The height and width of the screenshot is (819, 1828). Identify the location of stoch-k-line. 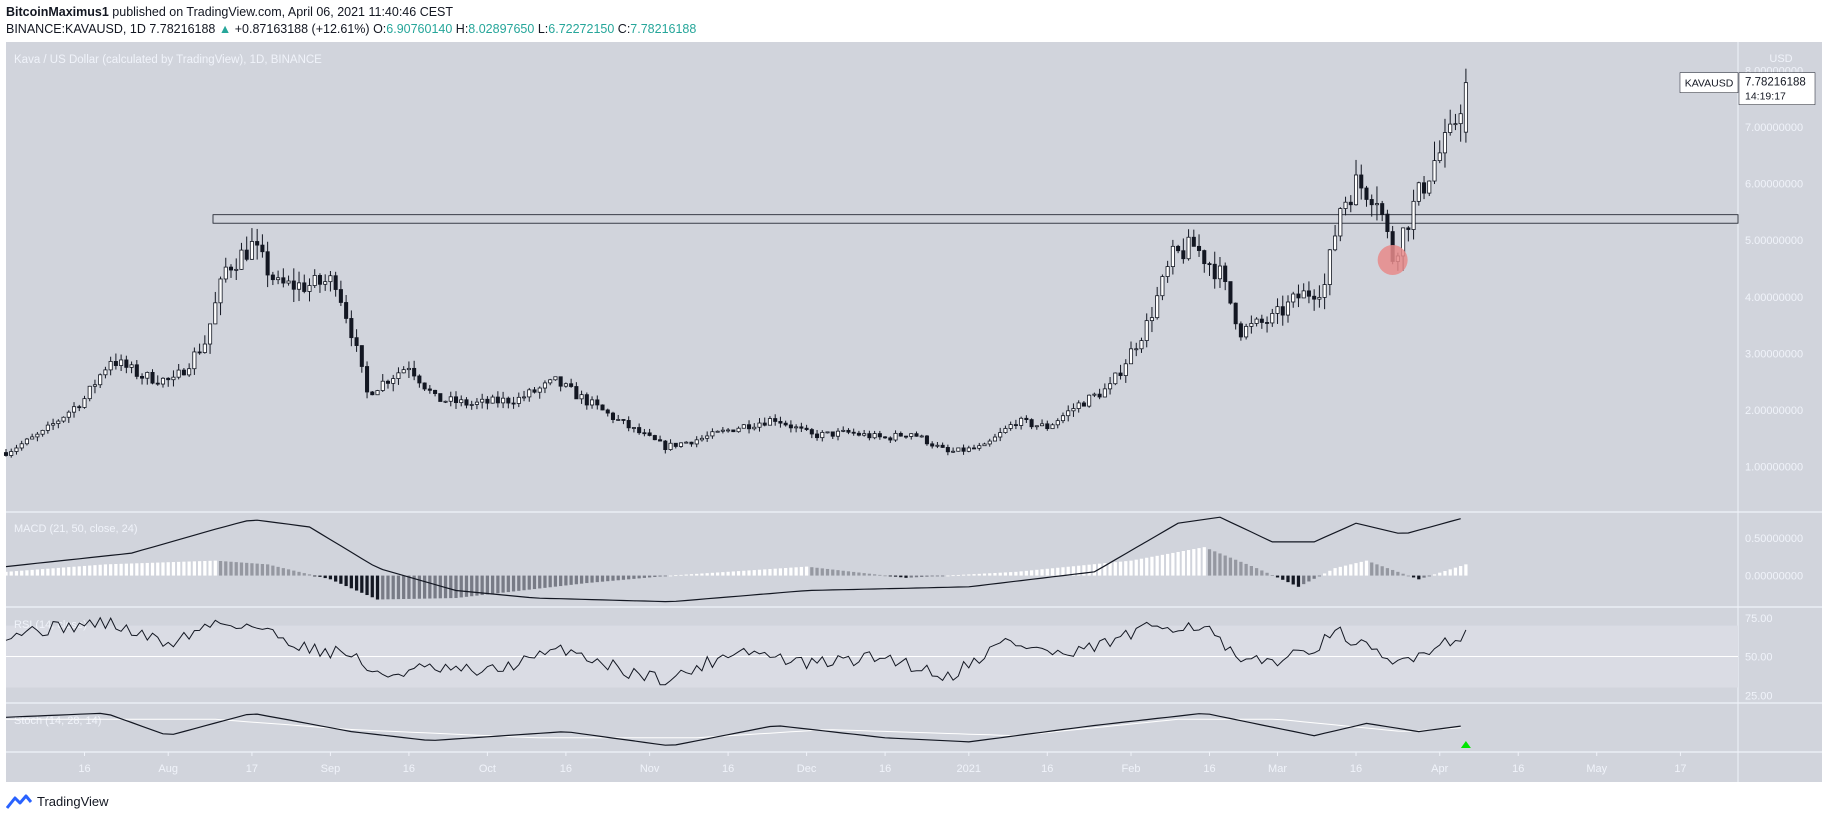
(733, 729).